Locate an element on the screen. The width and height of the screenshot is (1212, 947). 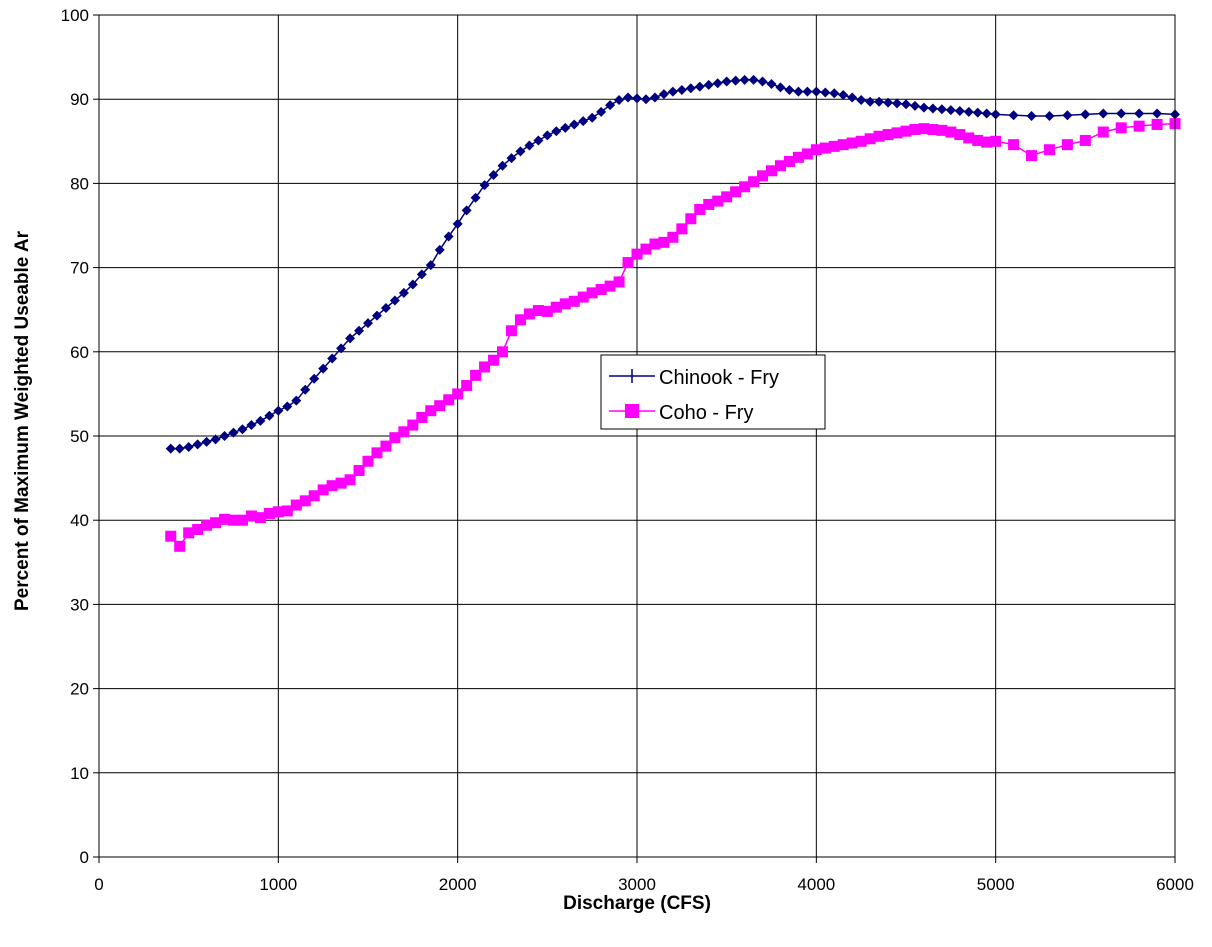
x-tick-label: 2000 is located at coordinates (458, 884).